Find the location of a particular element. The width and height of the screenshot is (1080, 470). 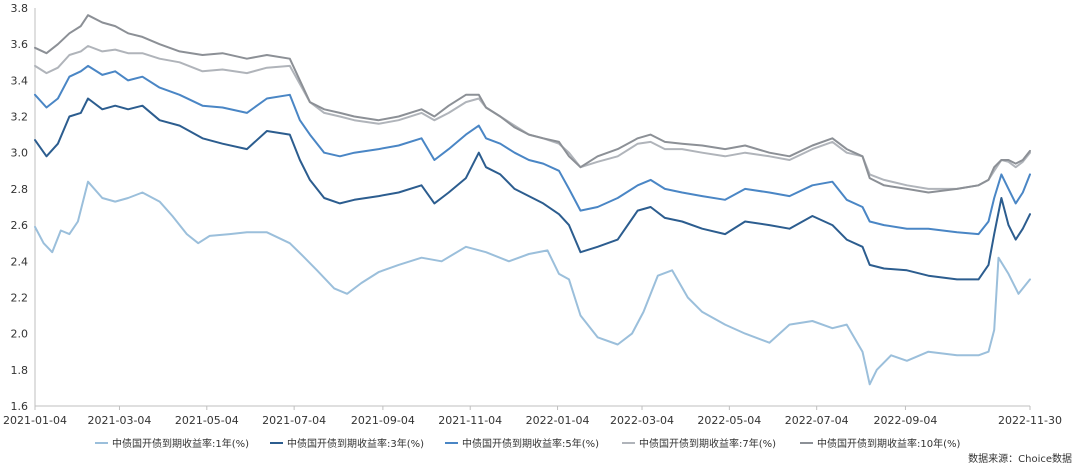

legend-item: 中债国开债到期收益率:1年(%) is located at coordinates (172, 443).